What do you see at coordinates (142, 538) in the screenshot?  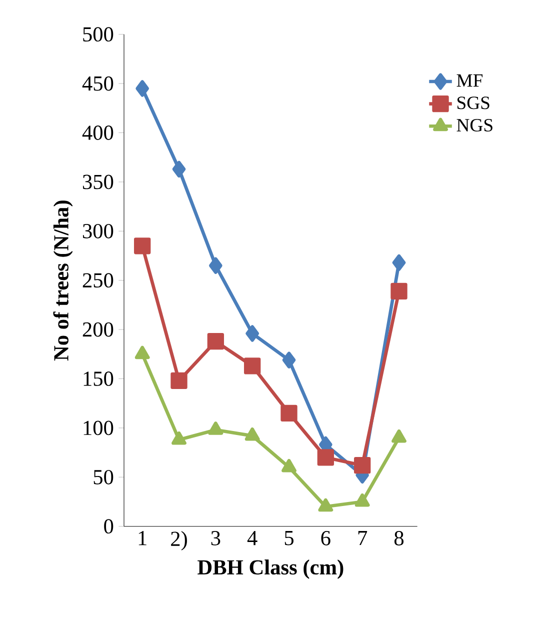 I see `x-tick-label: 1` at bounding box center [142, 538].